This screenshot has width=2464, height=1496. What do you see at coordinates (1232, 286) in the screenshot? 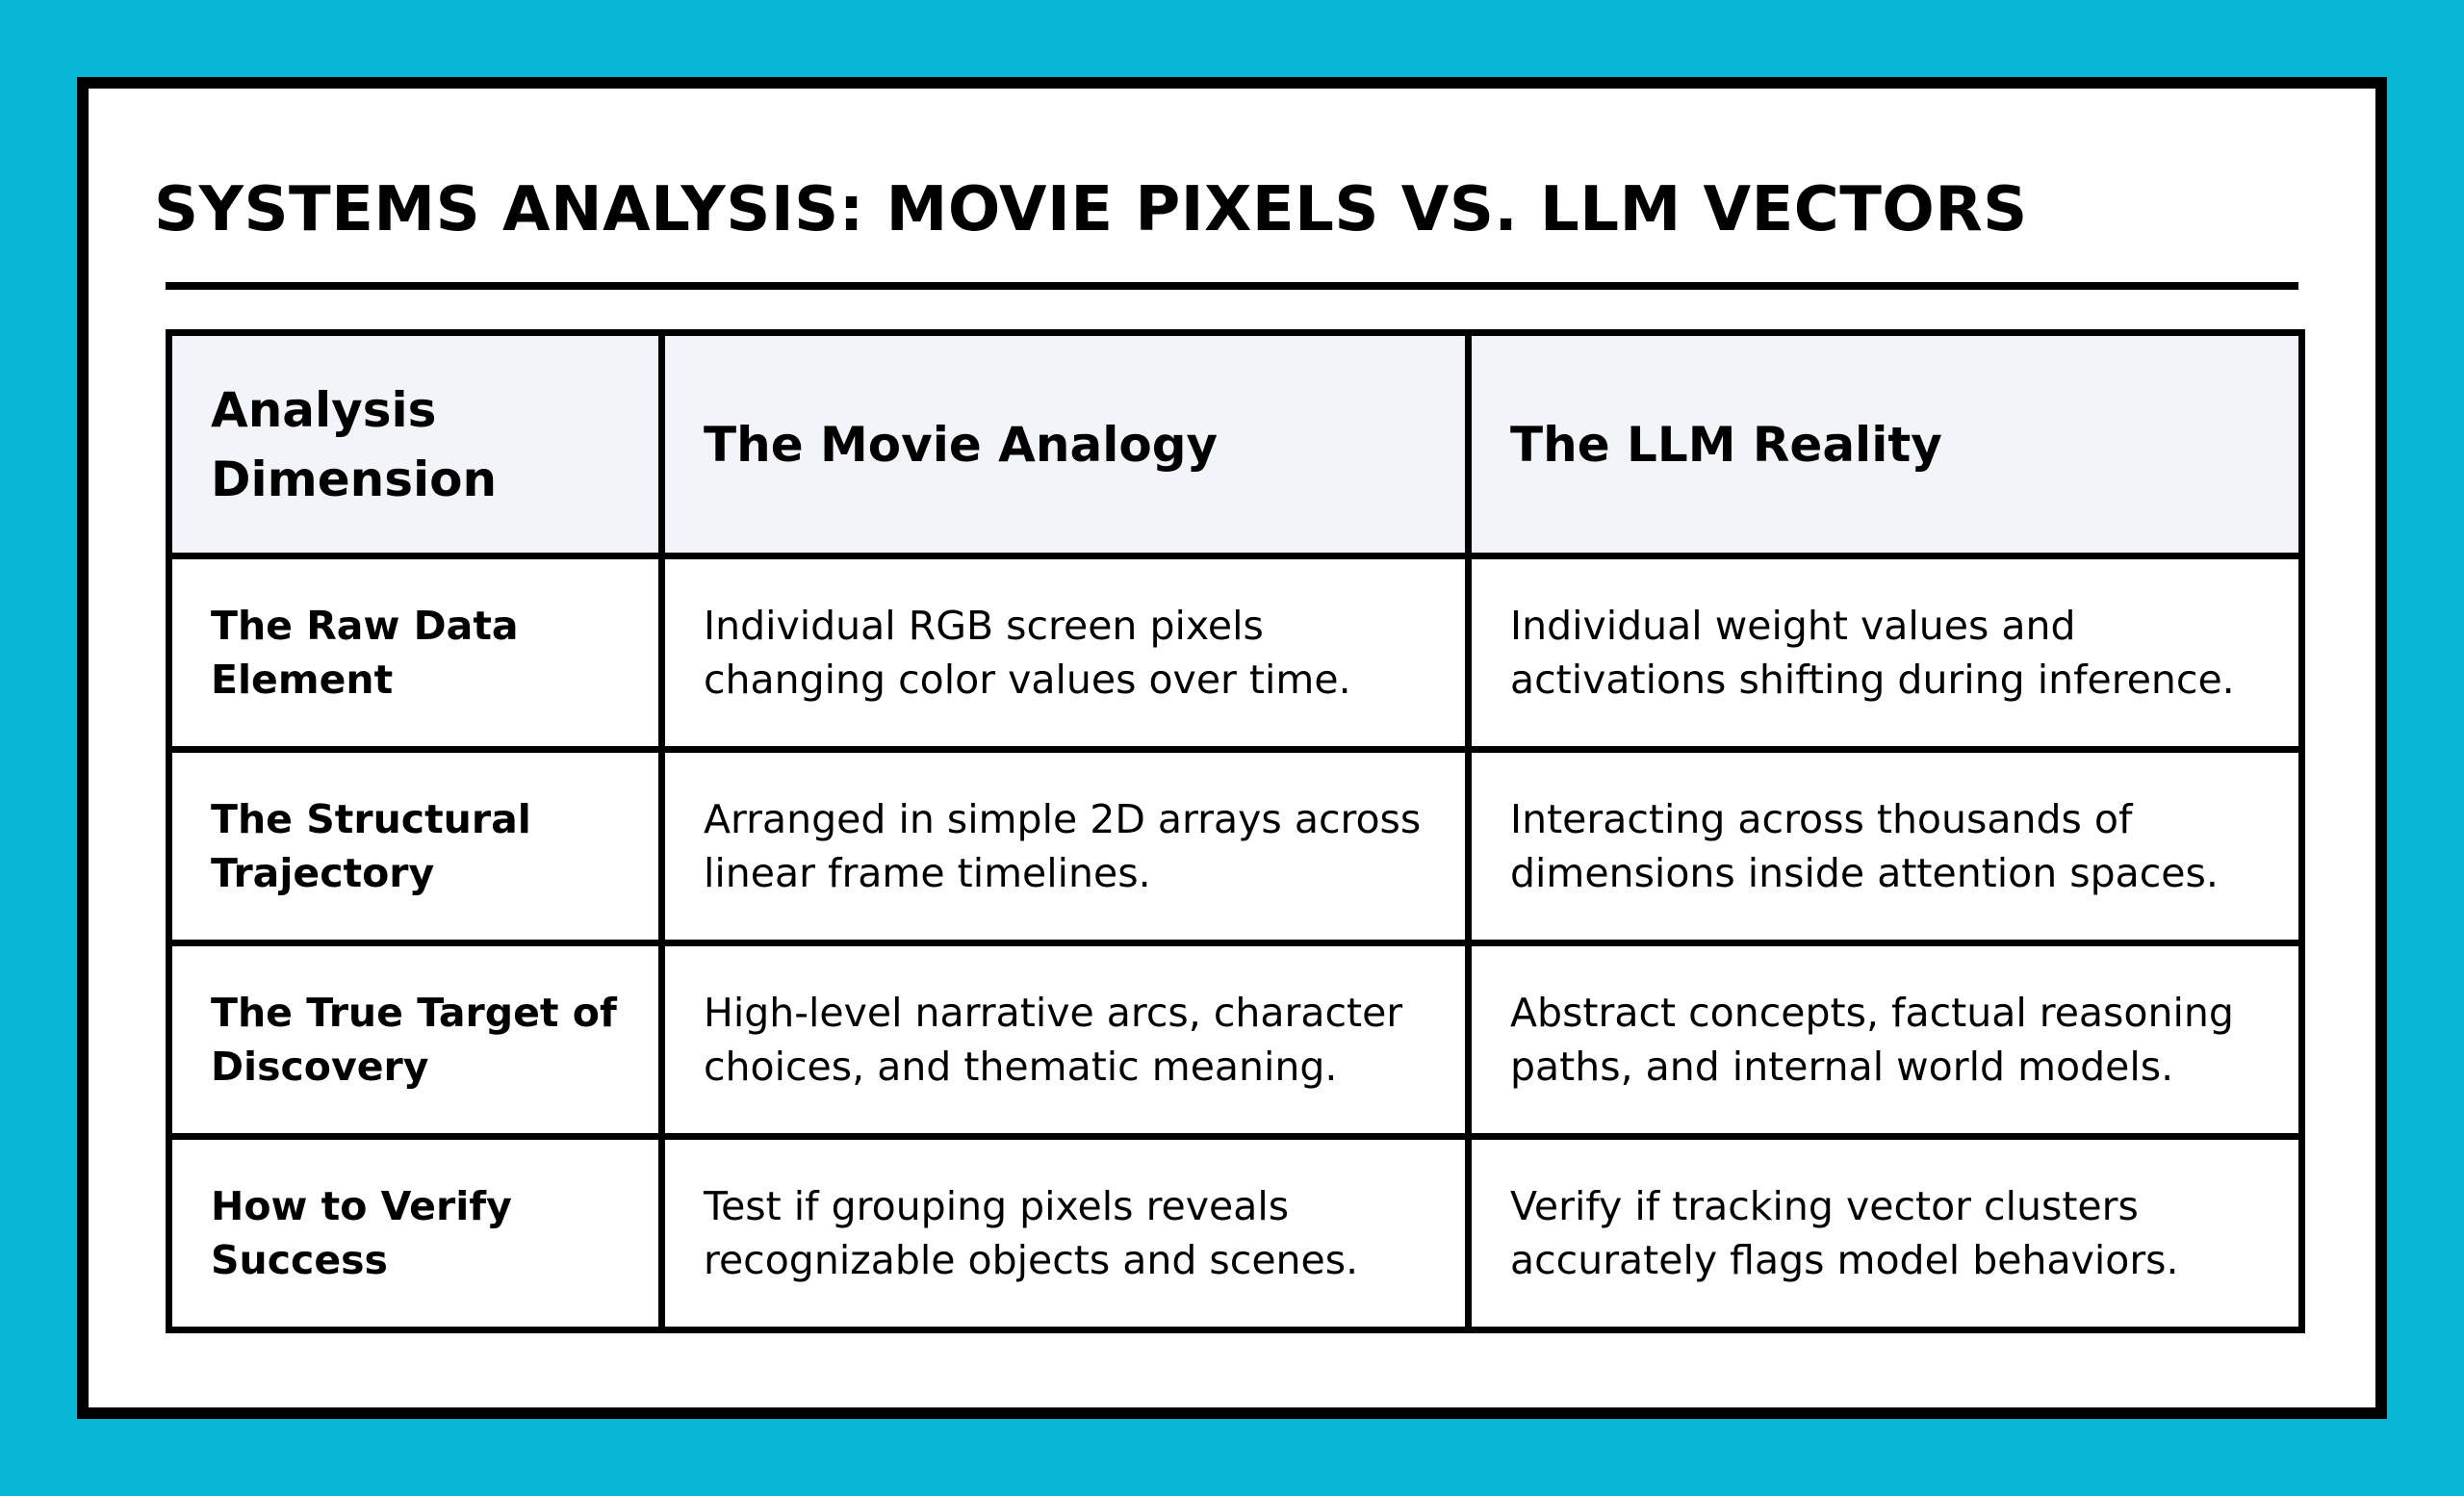
I see `title-divider` at bounding box center [1232, 286].